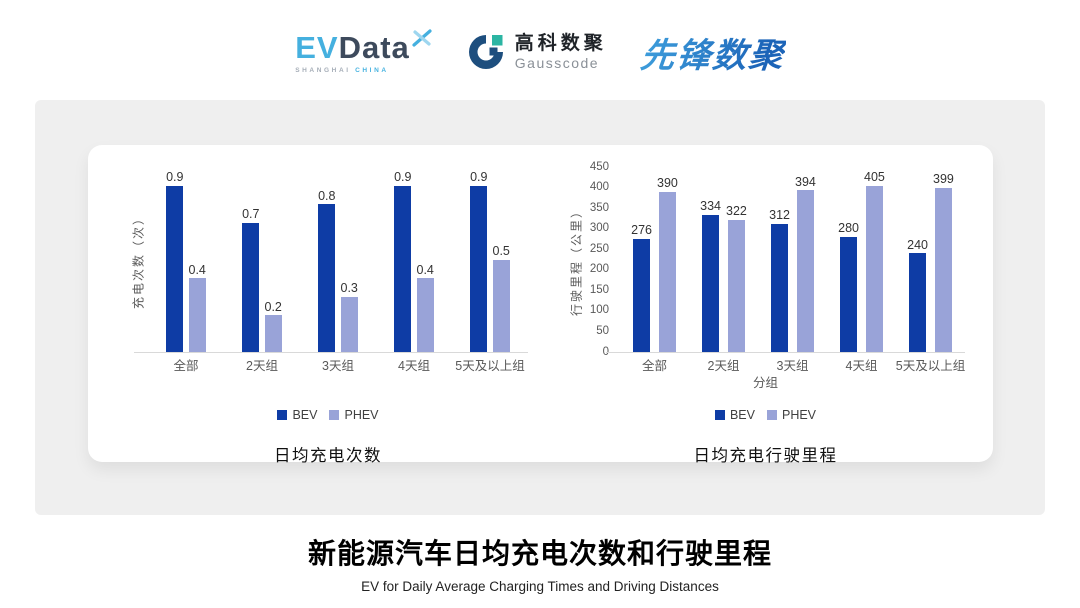 The height and width of the screenshot is (608, 1080). What do you see at coordinates (599, 227) in the screenshot?
I see `y-tick-label: 300` at bounding box center [599, 227].